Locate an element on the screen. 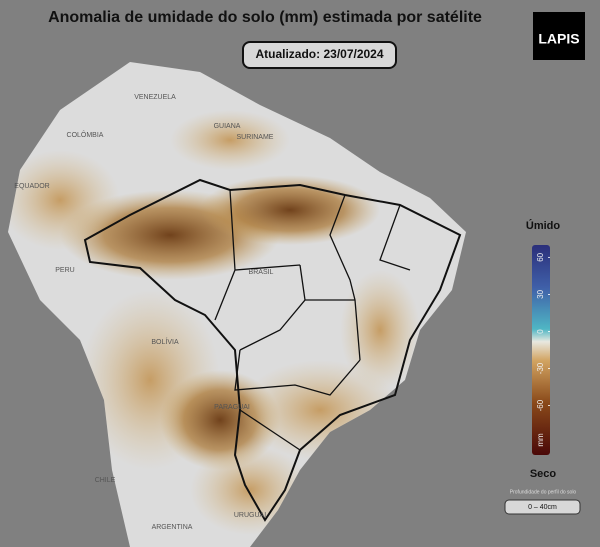 The width and height of the screenshot is (600, 547). country-label: SURINAME is located at coordinates (255, 137).